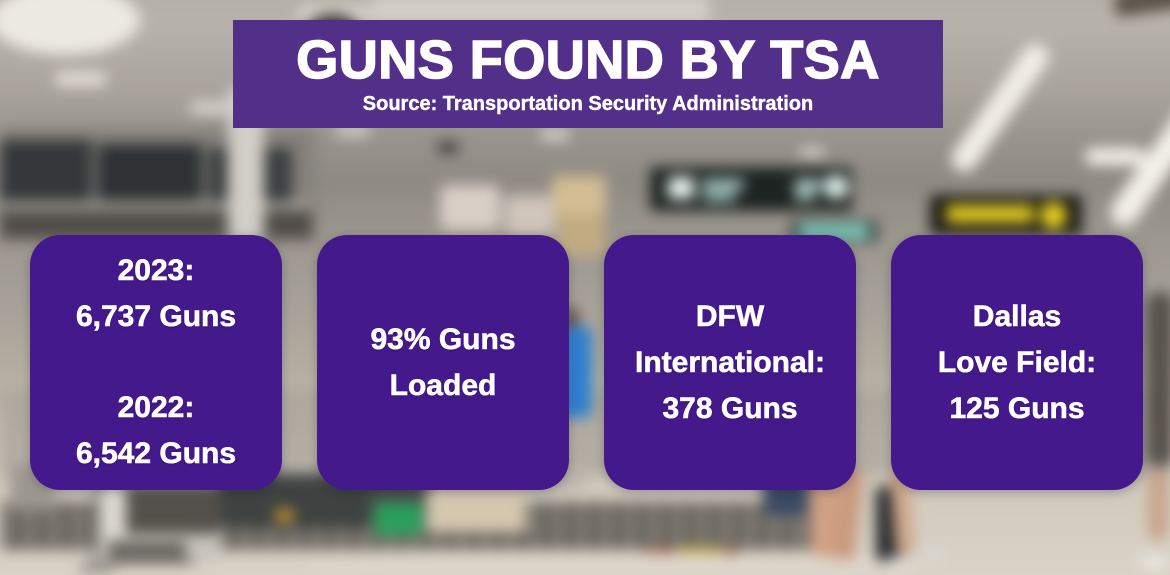  I want to click on table-beige, so click(476, 511).